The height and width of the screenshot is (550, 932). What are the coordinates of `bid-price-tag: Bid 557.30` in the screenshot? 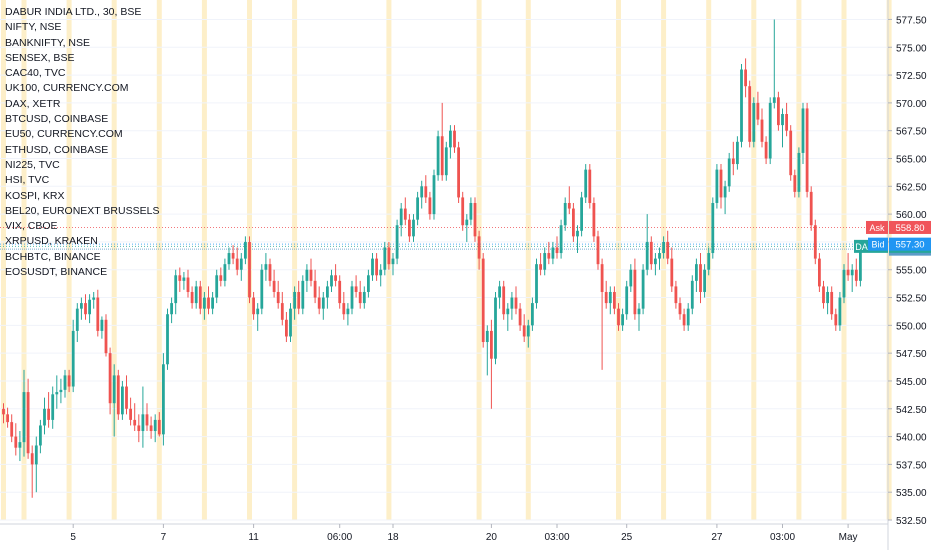 It's located at (899, 244).